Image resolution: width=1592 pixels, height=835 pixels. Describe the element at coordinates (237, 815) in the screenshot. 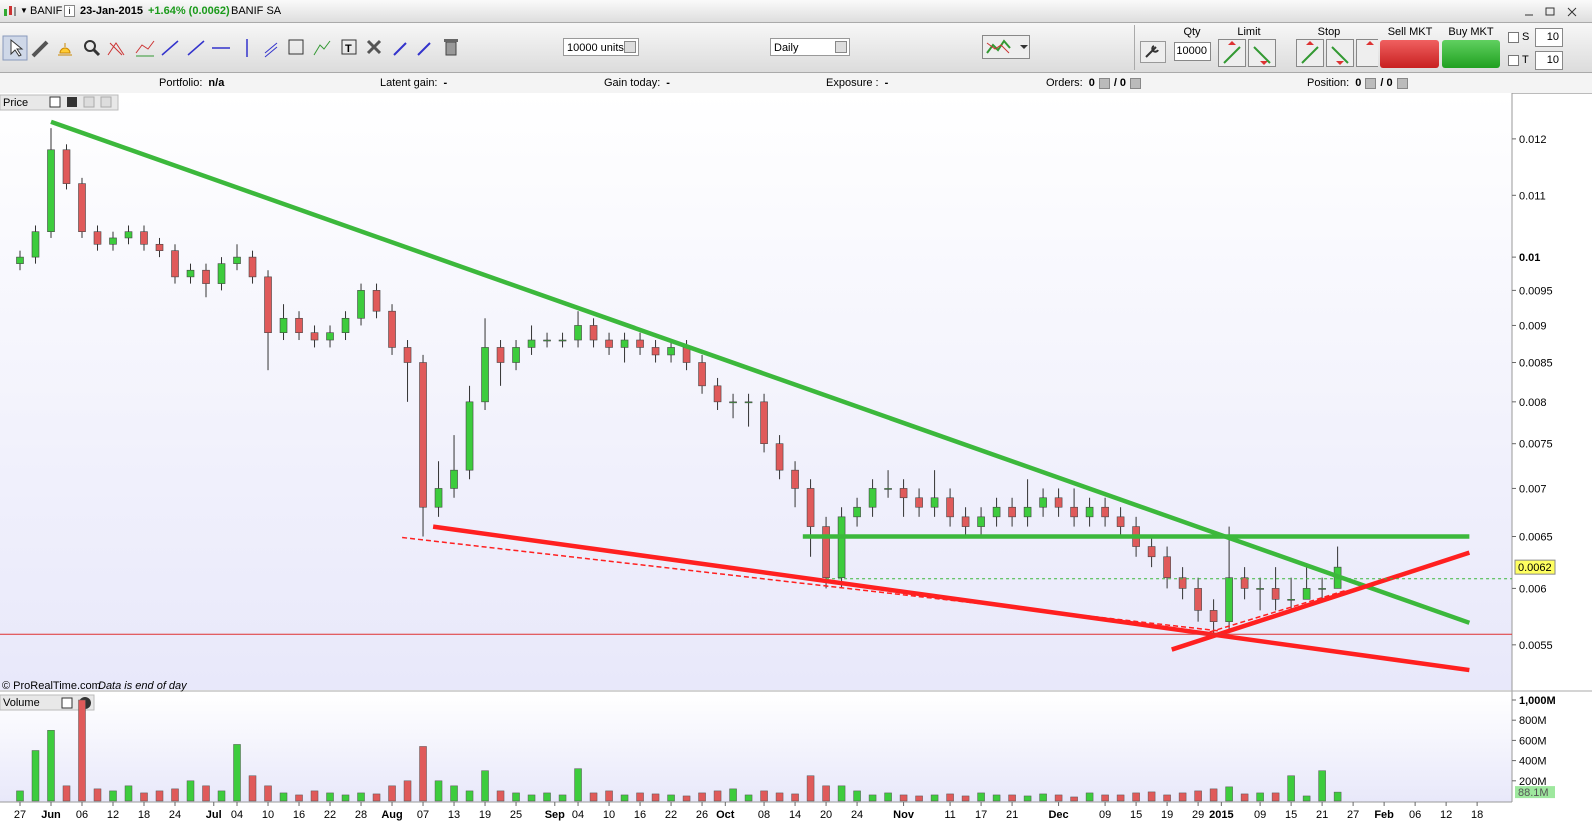

I see `x-tick-label: 04` at that location.